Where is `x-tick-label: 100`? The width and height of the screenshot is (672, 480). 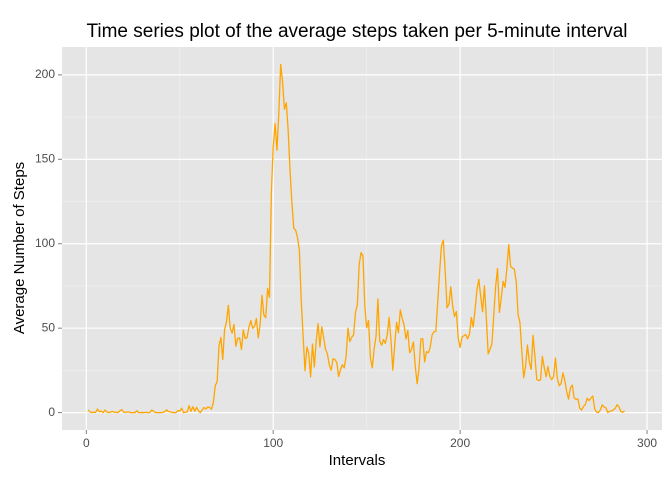 x-tick-label: 100 is located at coordinates (273, 443).